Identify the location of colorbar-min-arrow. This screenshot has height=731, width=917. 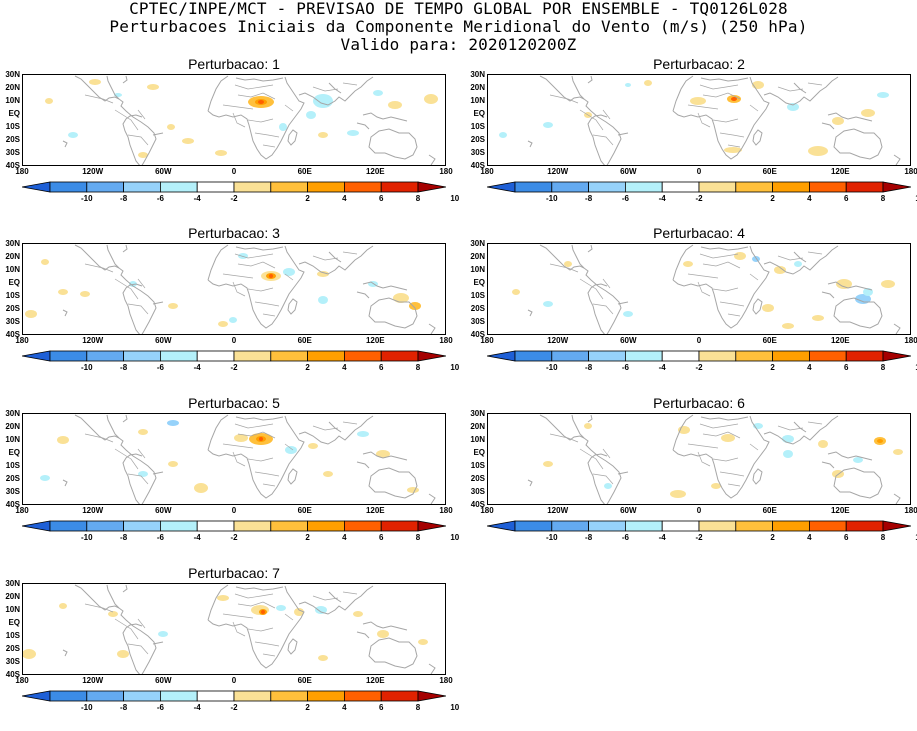
(501, 356).